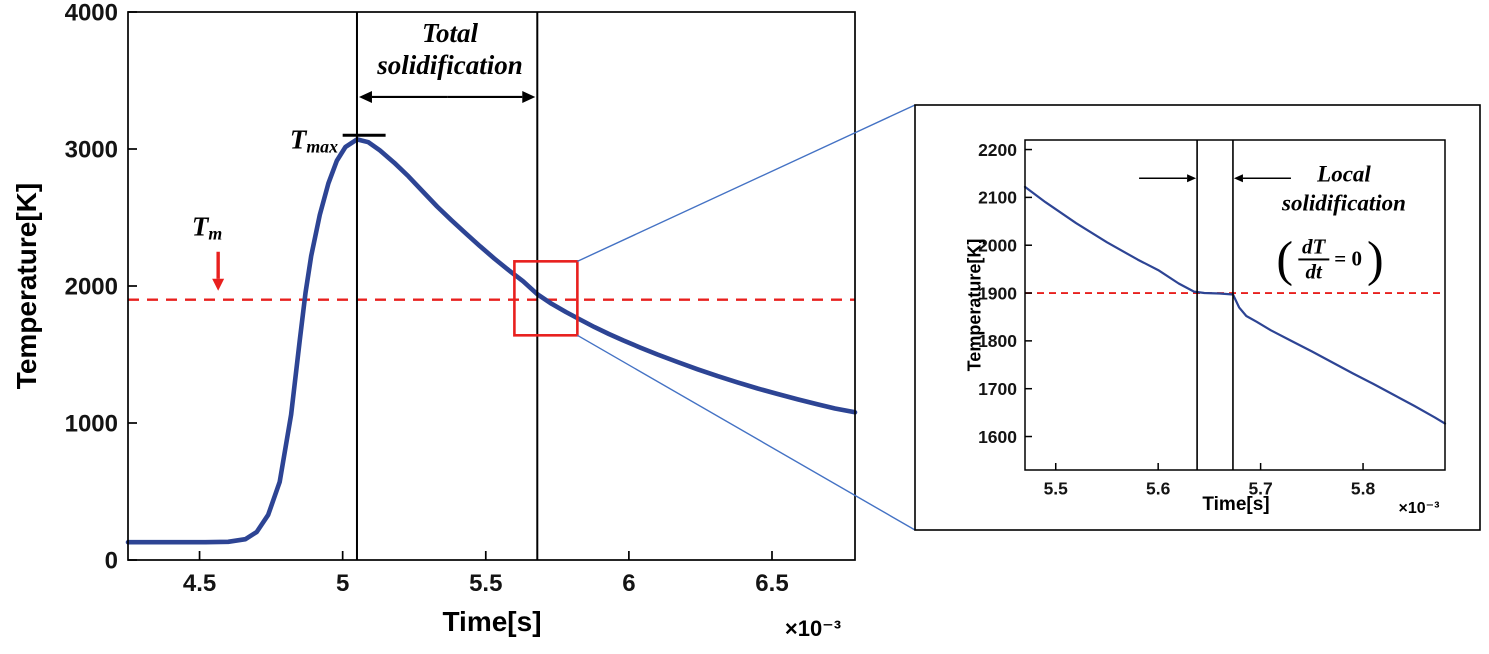 The height and width of the screenshot is (654, 1489). I want to click on tm-base: T, so click(200, 226).